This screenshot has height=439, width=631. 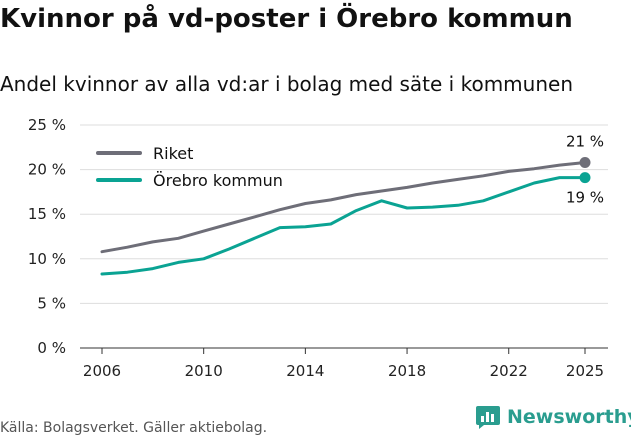 What do you see at coordinates (407, 371) in the screenshot?
I see `x-tick-label: 2018` at bounding box center [407, 371].